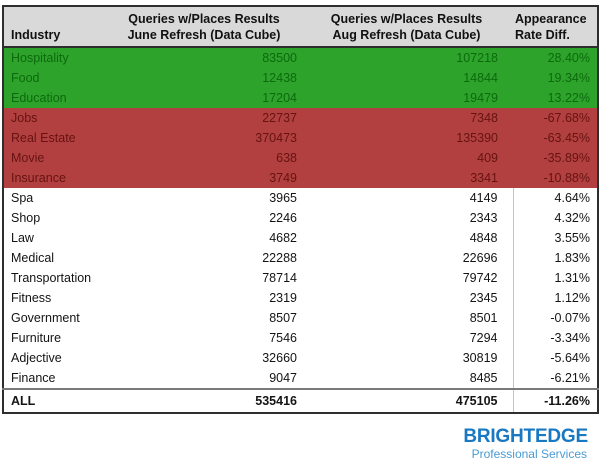  What do you see at coordinates (286, 158) in the screenshot?
I see `june-queries-cell: 638` at bounding box center [286, 158].